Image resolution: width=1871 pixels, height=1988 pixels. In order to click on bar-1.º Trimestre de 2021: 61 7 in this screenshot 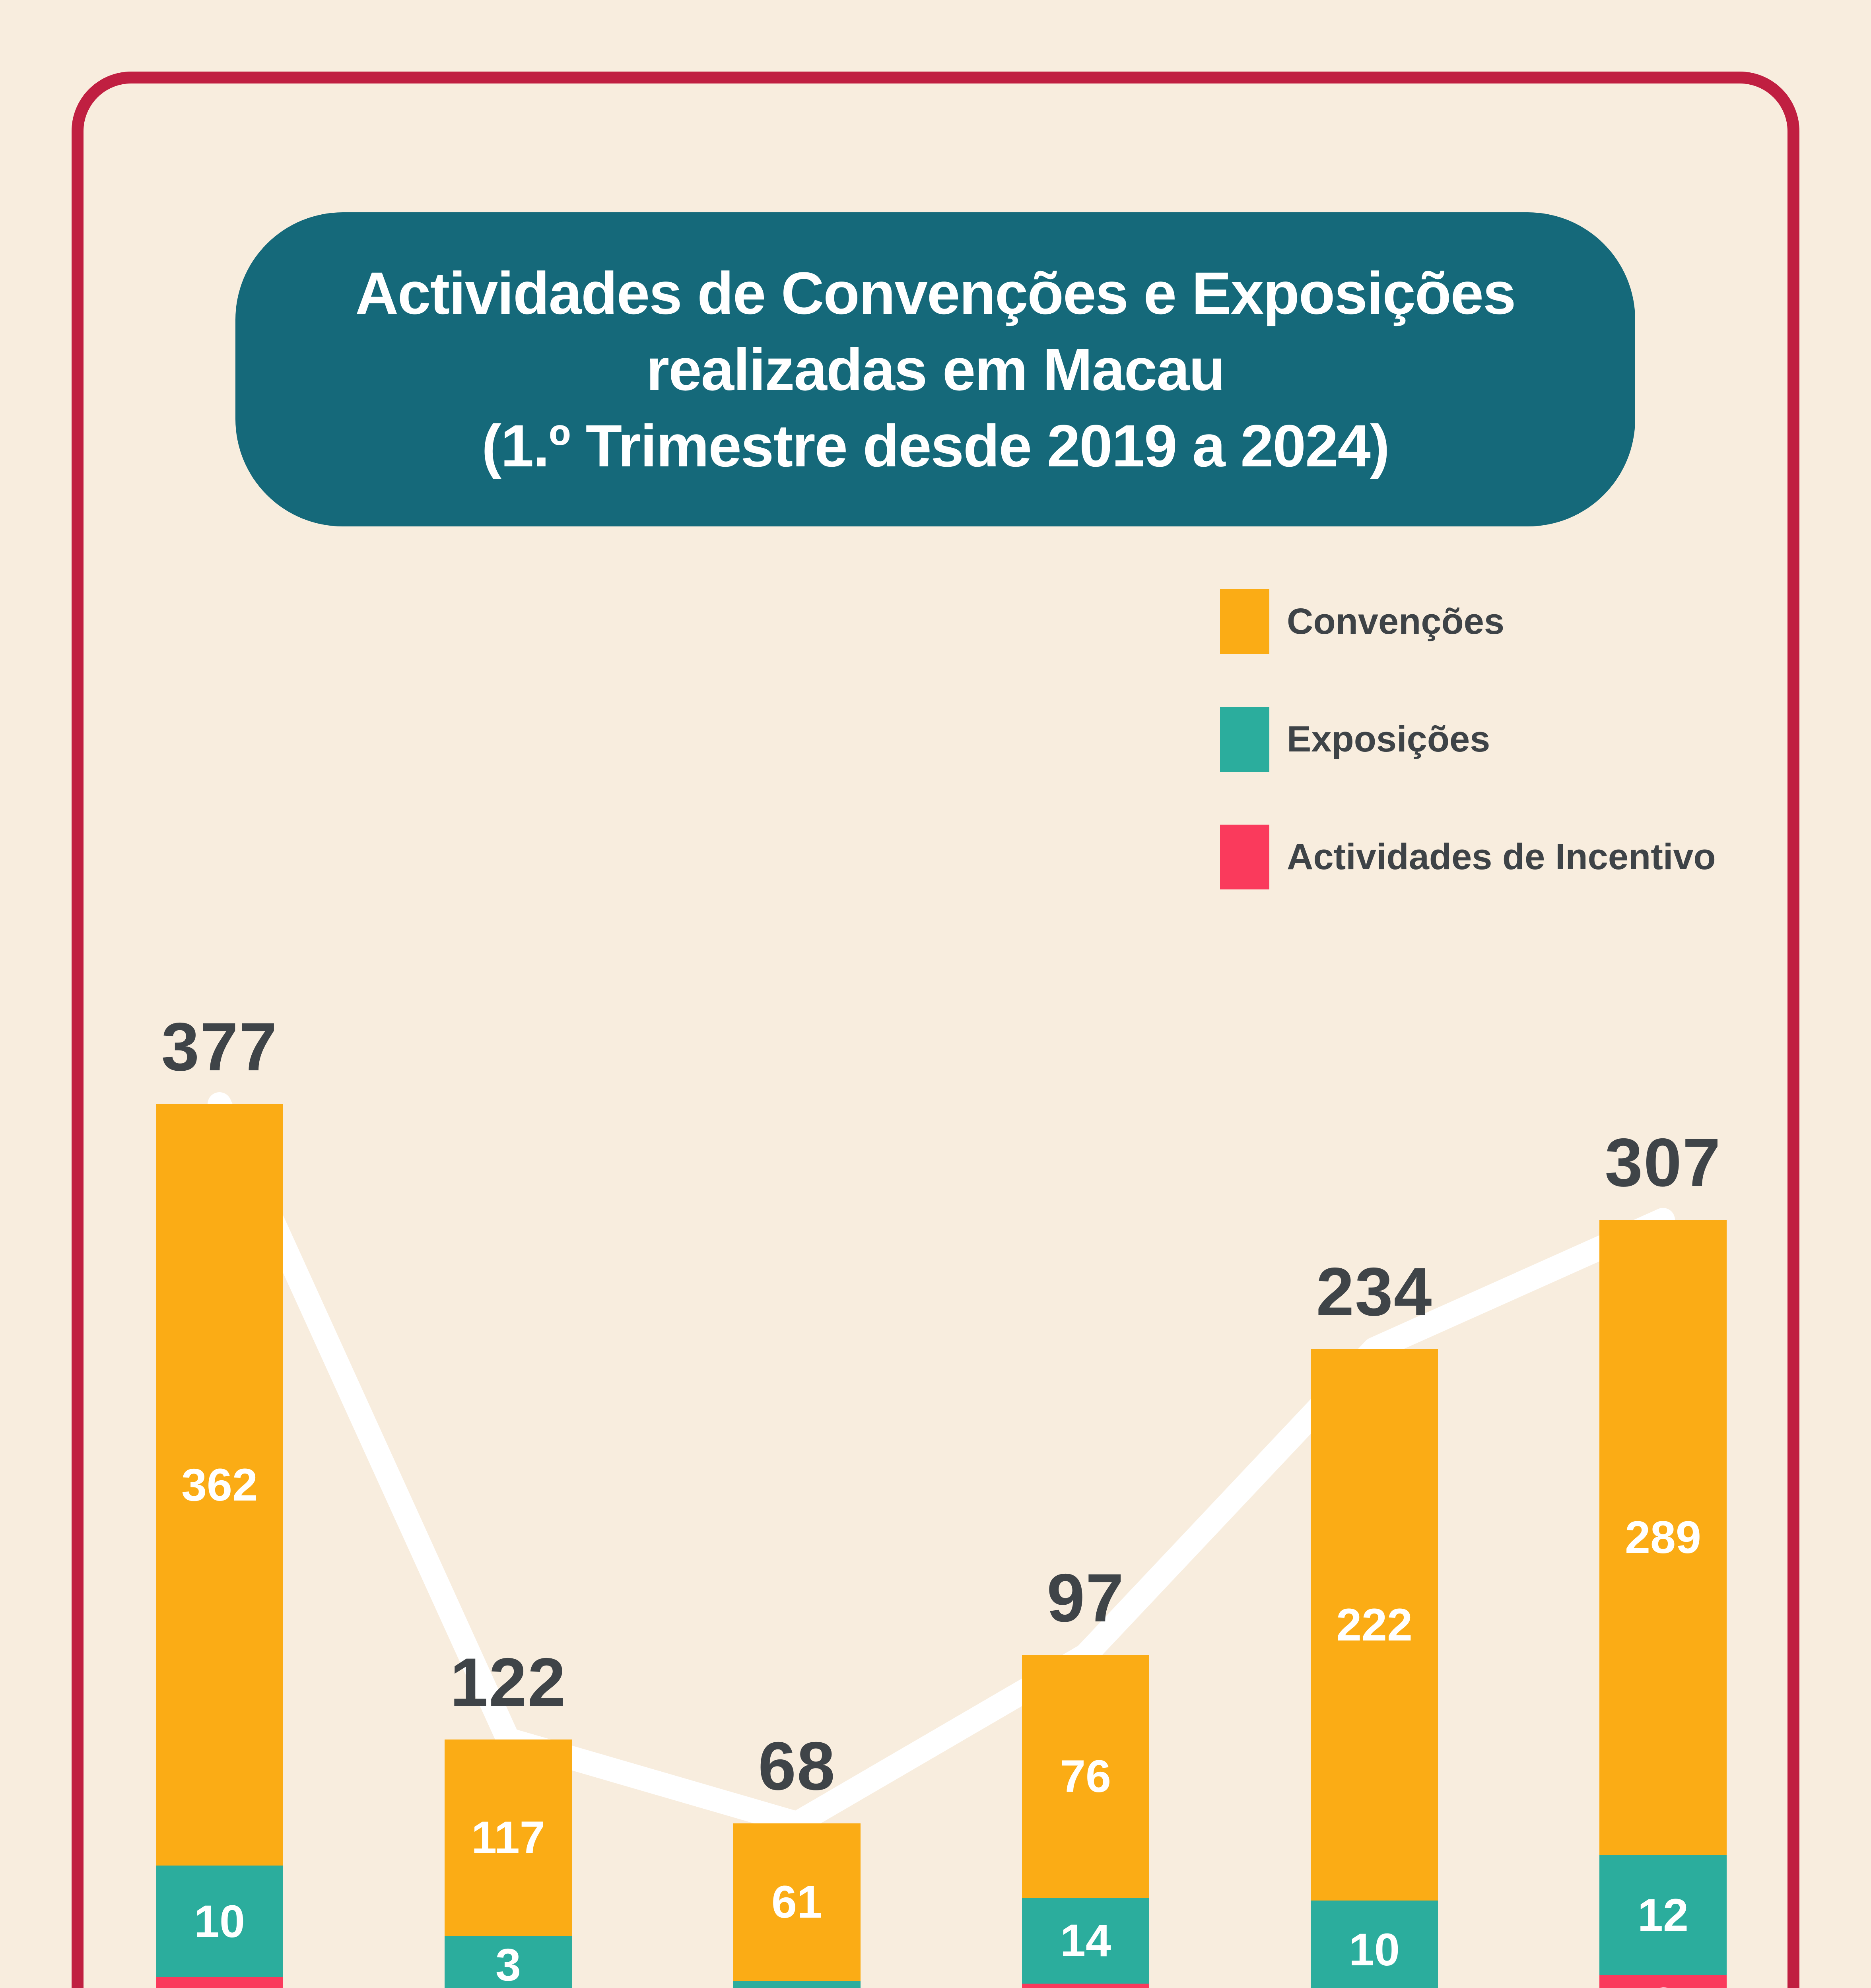, I will do `click(797, 1905)`.